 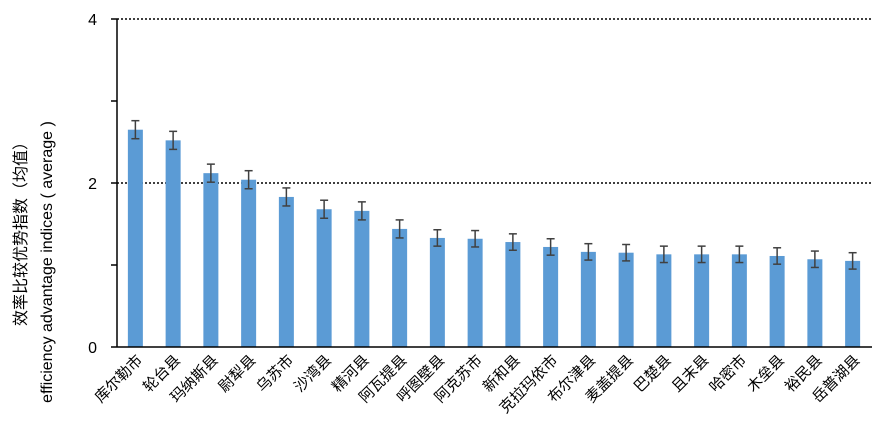 What do you see at coordinates (237, 373) in the screenshot?
I see `x-tick-label: 尉犁县` at bounding box center [237, 373].